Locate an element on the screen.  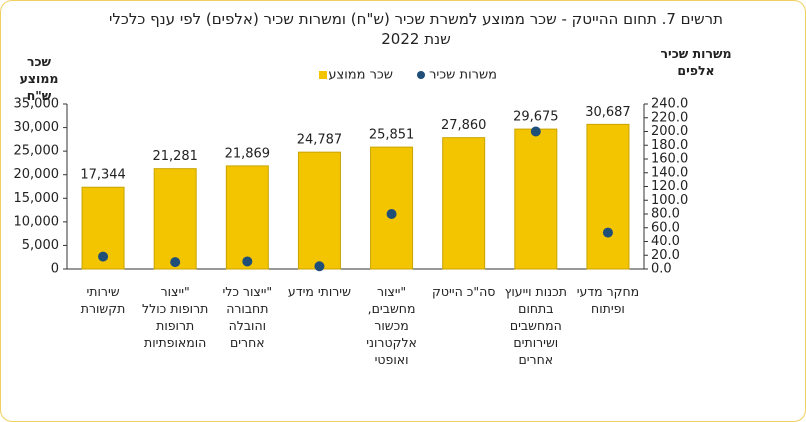
value-label: 29,675 is located at coordinates (536, 117).